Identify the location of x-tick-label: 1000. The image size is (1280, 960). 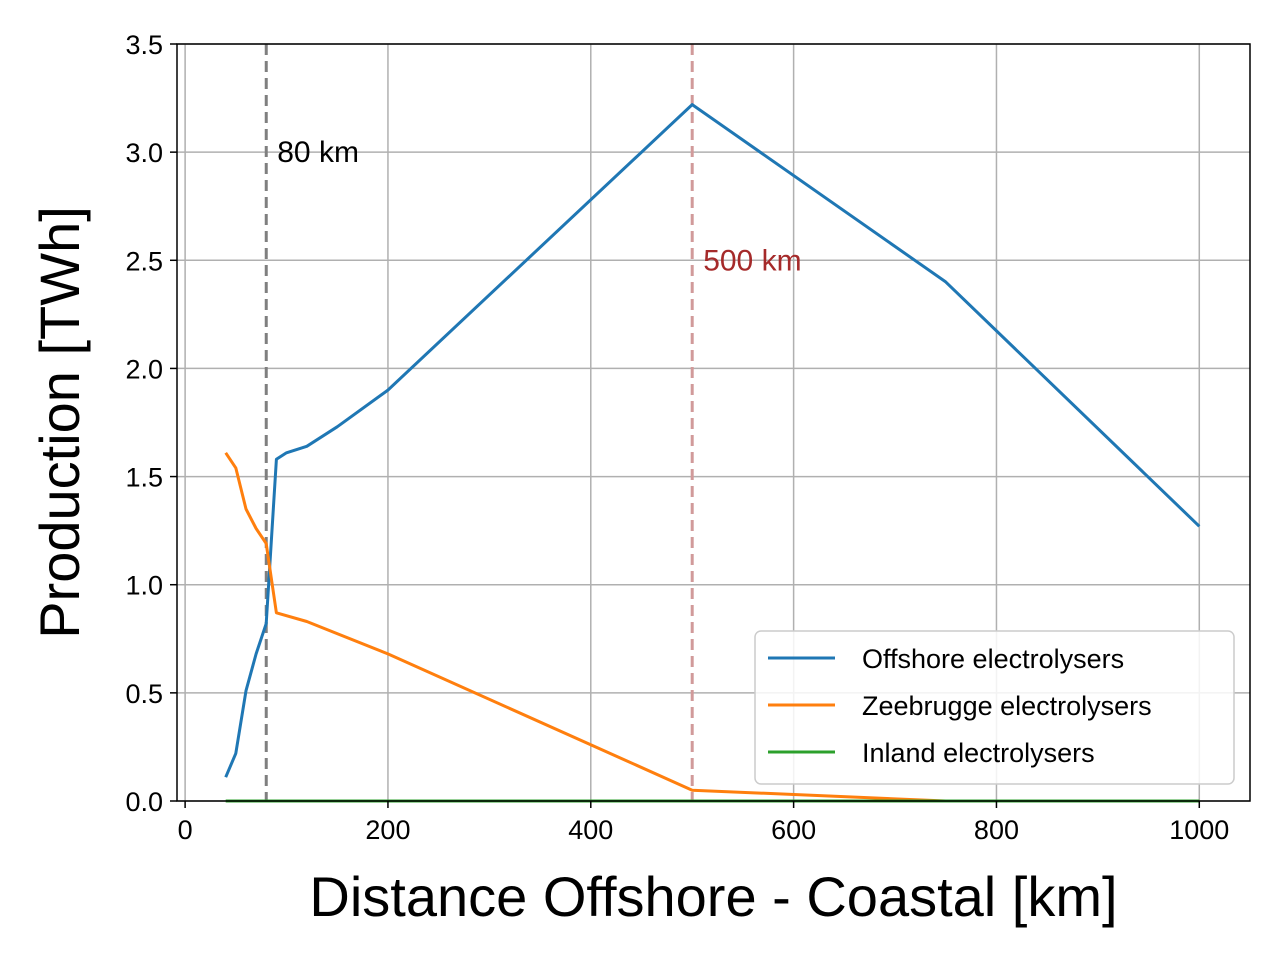
(1199, 830).